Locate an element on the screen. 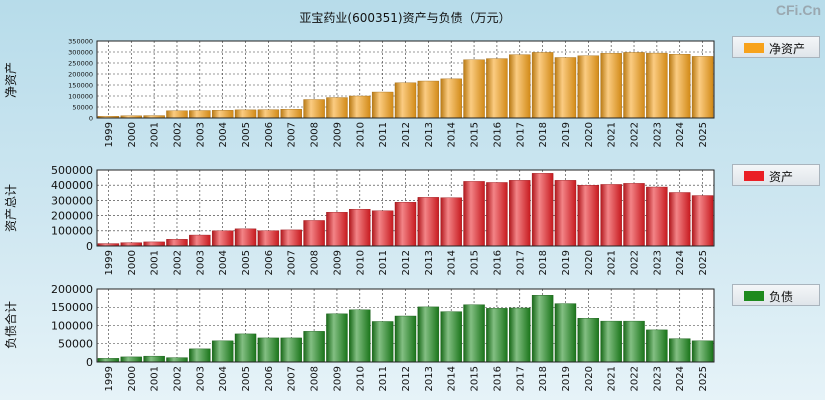  xtick-label: 2022 is located at coordinates (635, 262).